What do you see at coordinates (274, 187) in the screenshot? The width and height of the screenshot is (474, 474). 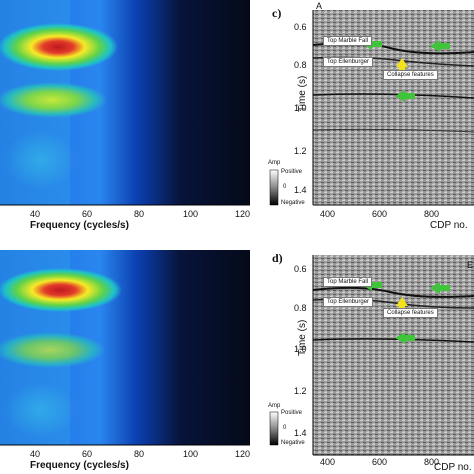 I see `colorbar-top` at bounding box center [274, 187].